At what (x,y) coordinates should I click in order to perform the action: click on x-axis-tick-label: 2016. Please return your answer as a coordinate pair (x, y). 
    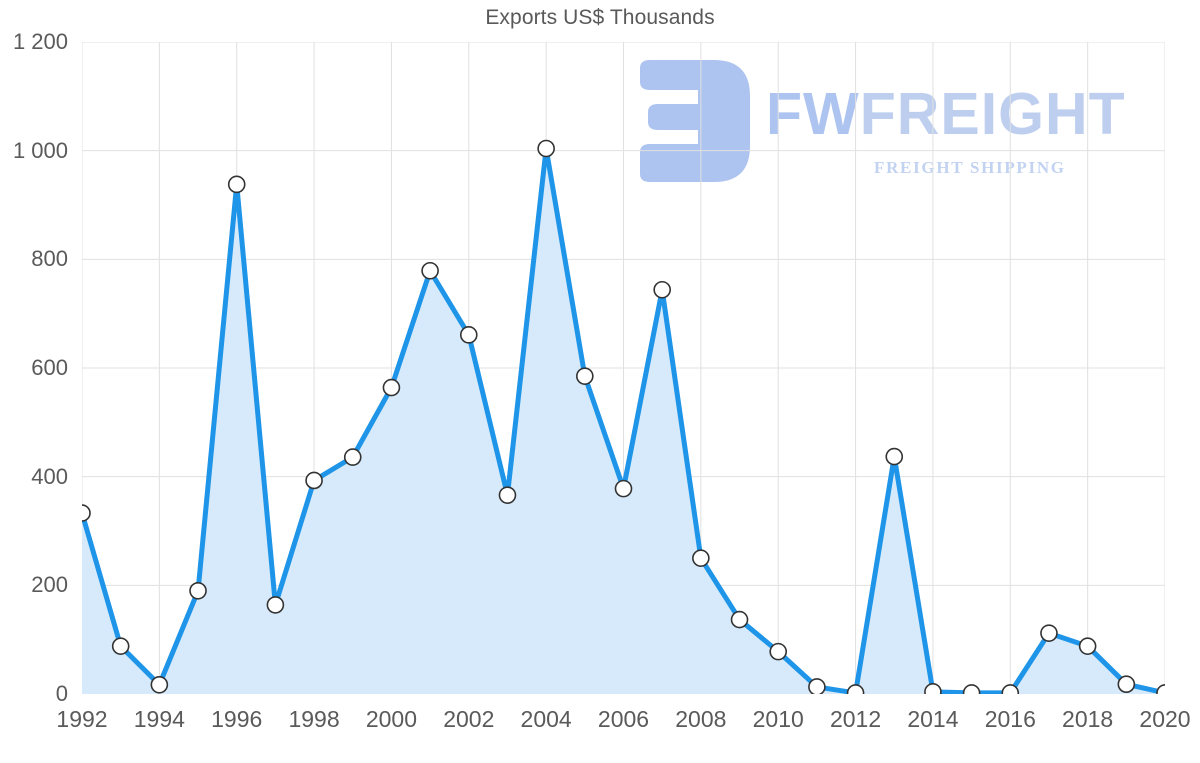
    Looking at the image, I should click on (1010, 719).